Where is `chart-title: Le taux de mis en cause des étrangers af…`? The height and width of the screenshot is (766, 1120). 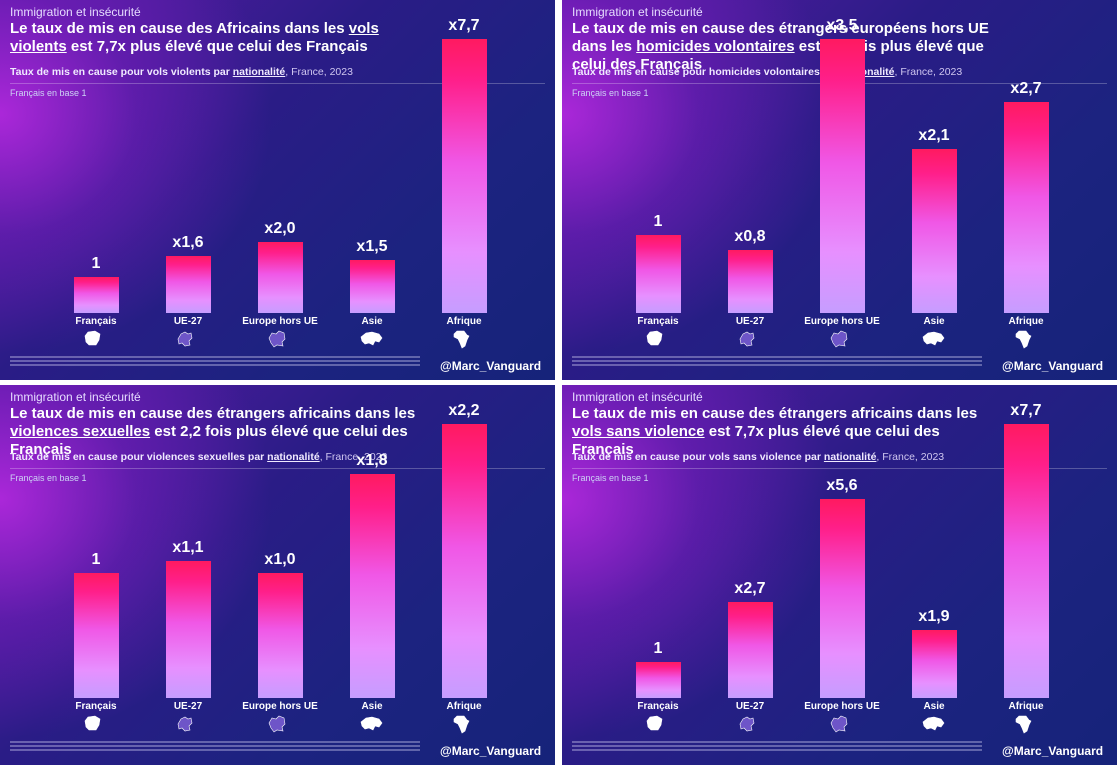
chart-title: Le taux de mis en cause des étrangers af… is located at coordinates (782, 432).